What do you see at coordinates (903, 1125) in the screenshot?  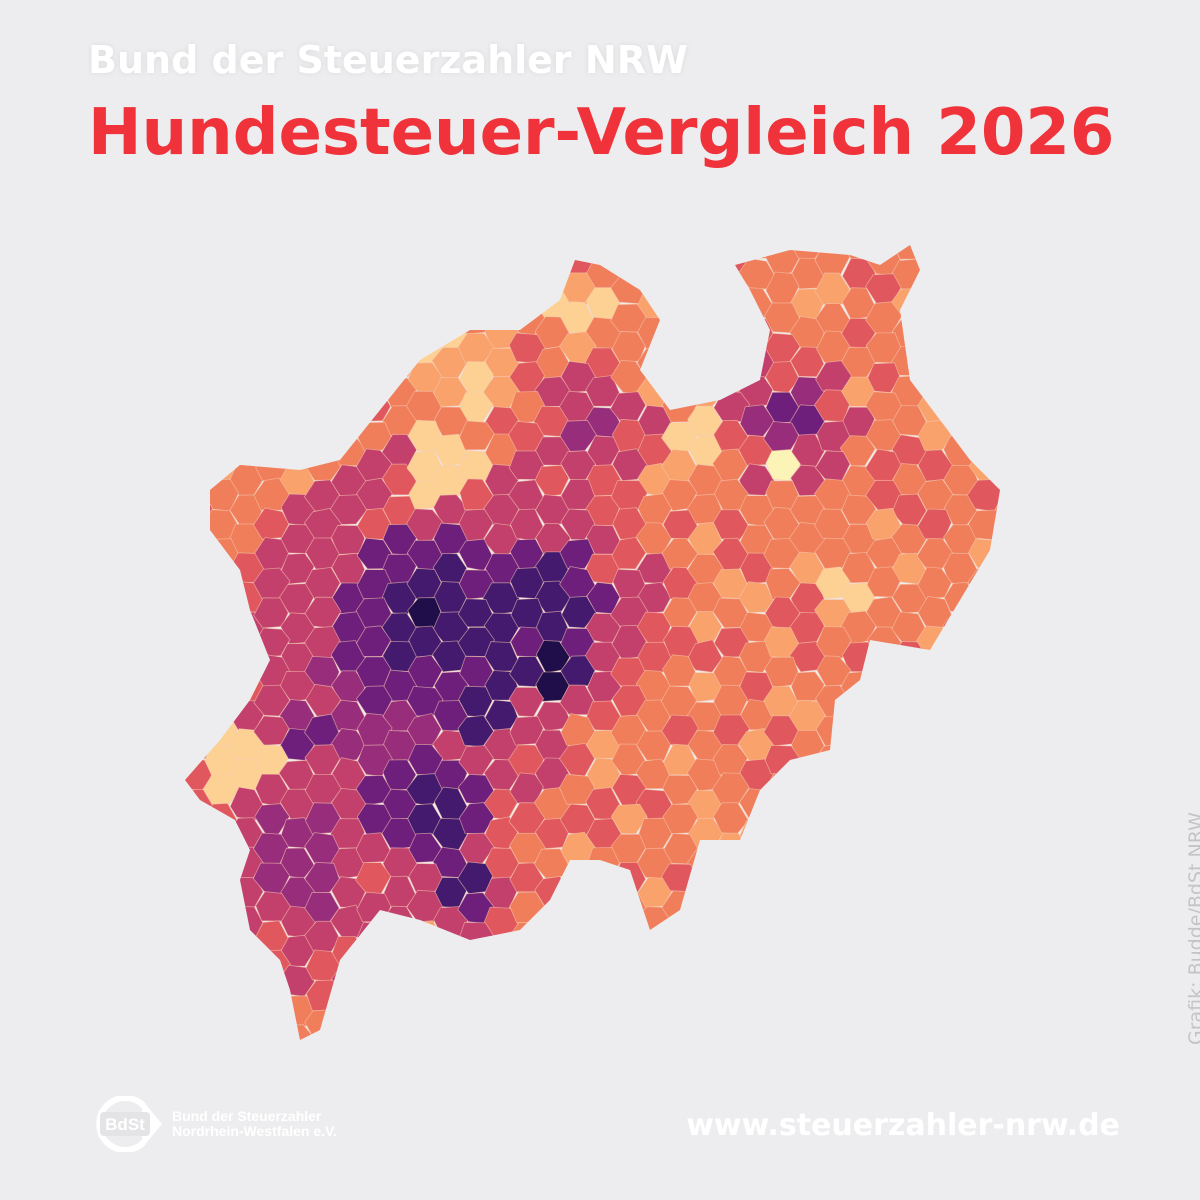 I see `website-link: www.steuerzahler-nrw.de` at bounding box center [903, 1125].